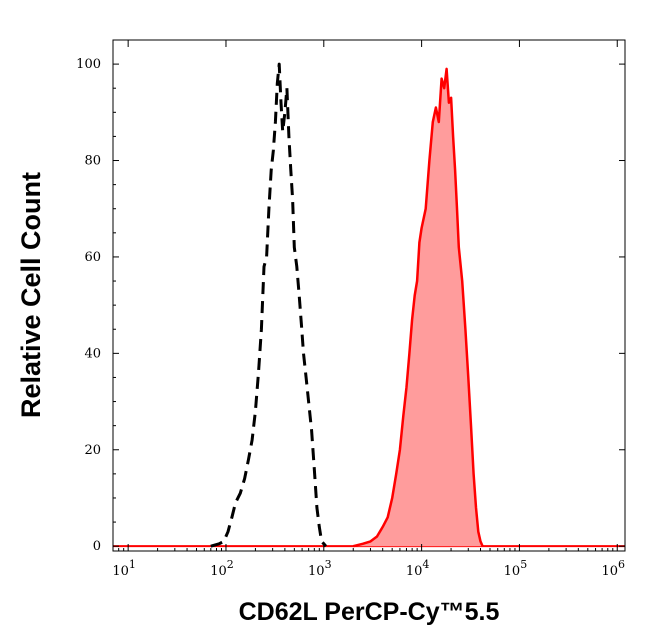  Describe the element at coordinates (31, 295) in the screenshot. I see `y-axis-title: Relative Cell Count` at that location.